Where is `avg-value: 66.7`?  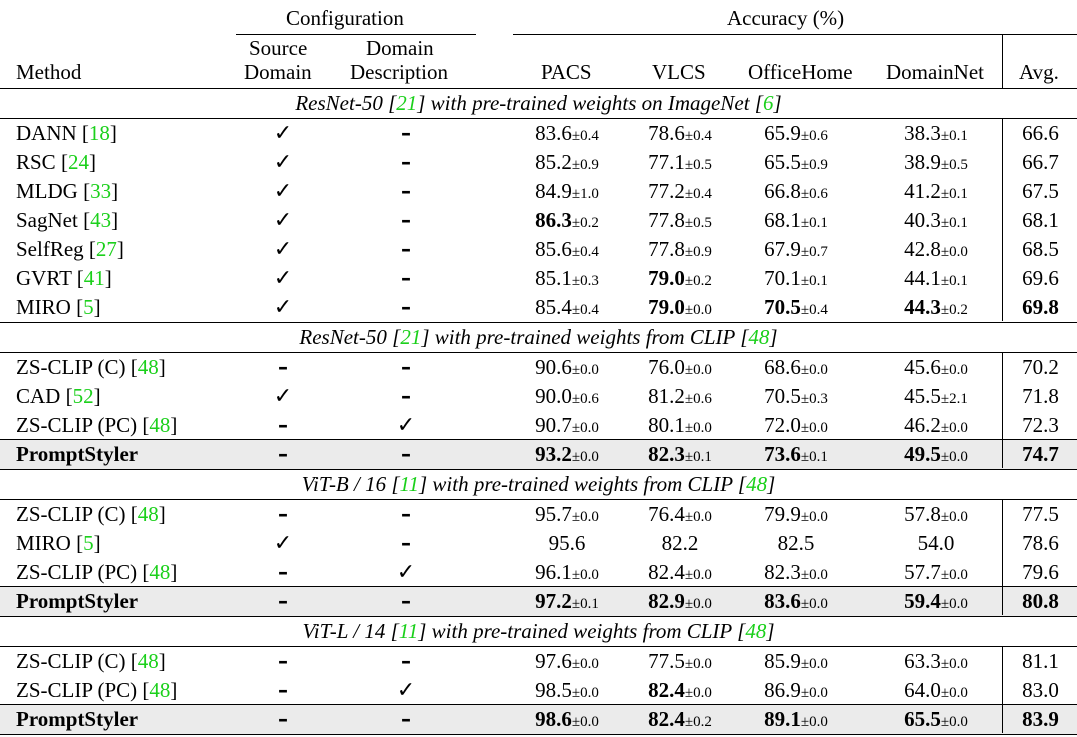
avg-value: 66.7 is located at coordinates (1040, 162).